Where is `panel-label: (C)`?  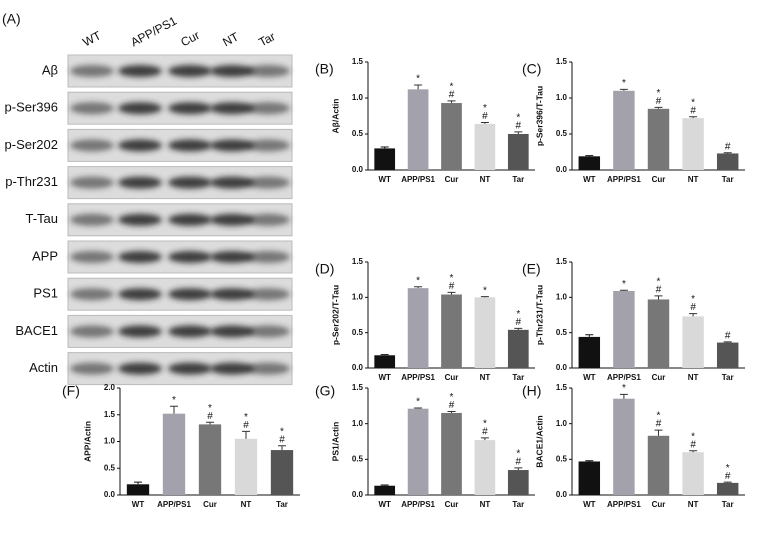
panel-label: (C) is located at coordinates (531, 69).